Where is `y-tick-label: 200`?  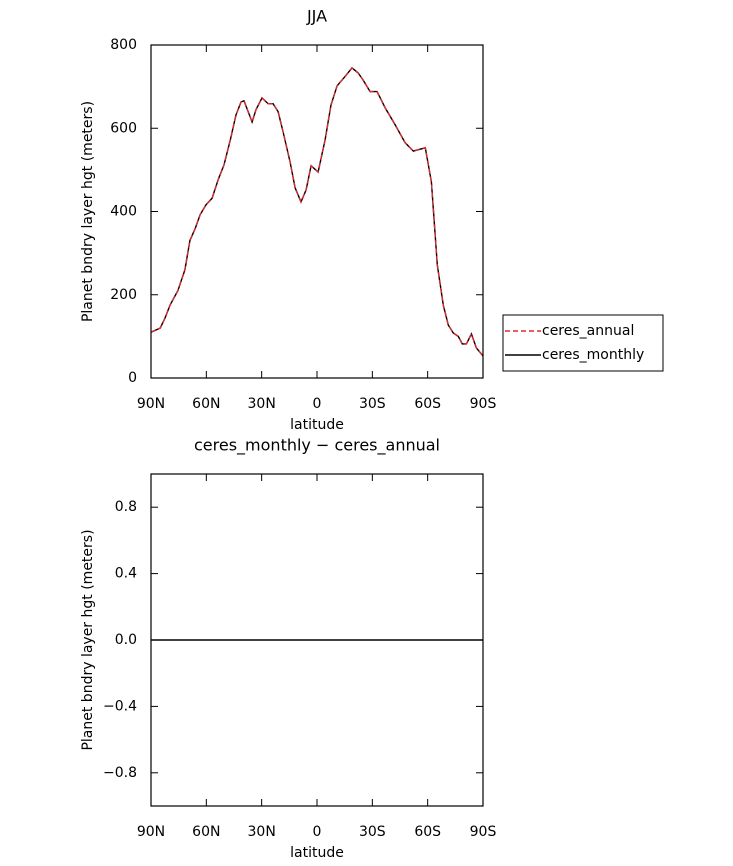
y-tick-label: 200 is located at coordinates (123, 295).